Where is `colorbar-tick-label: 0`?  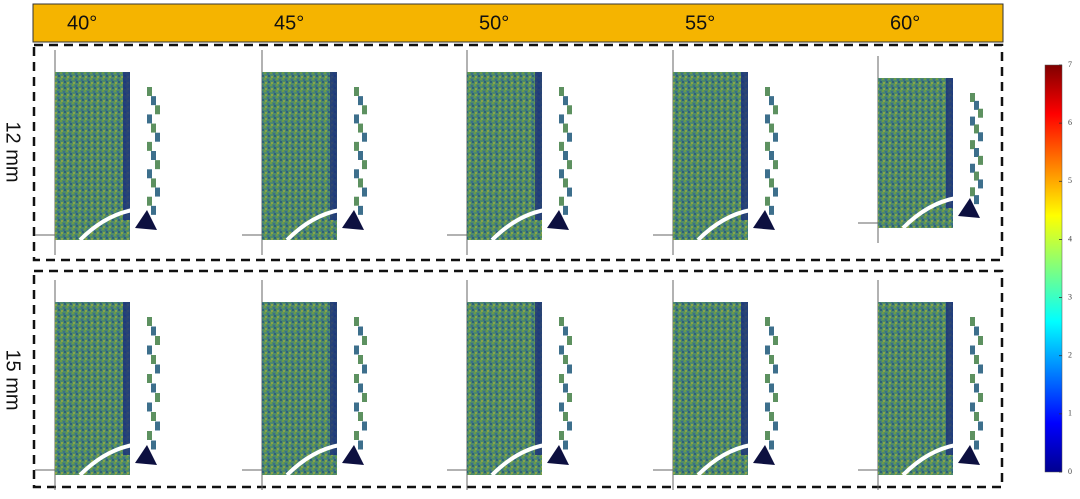
colorbar-tick-label: 0 is located at coordinates (1070, 471).